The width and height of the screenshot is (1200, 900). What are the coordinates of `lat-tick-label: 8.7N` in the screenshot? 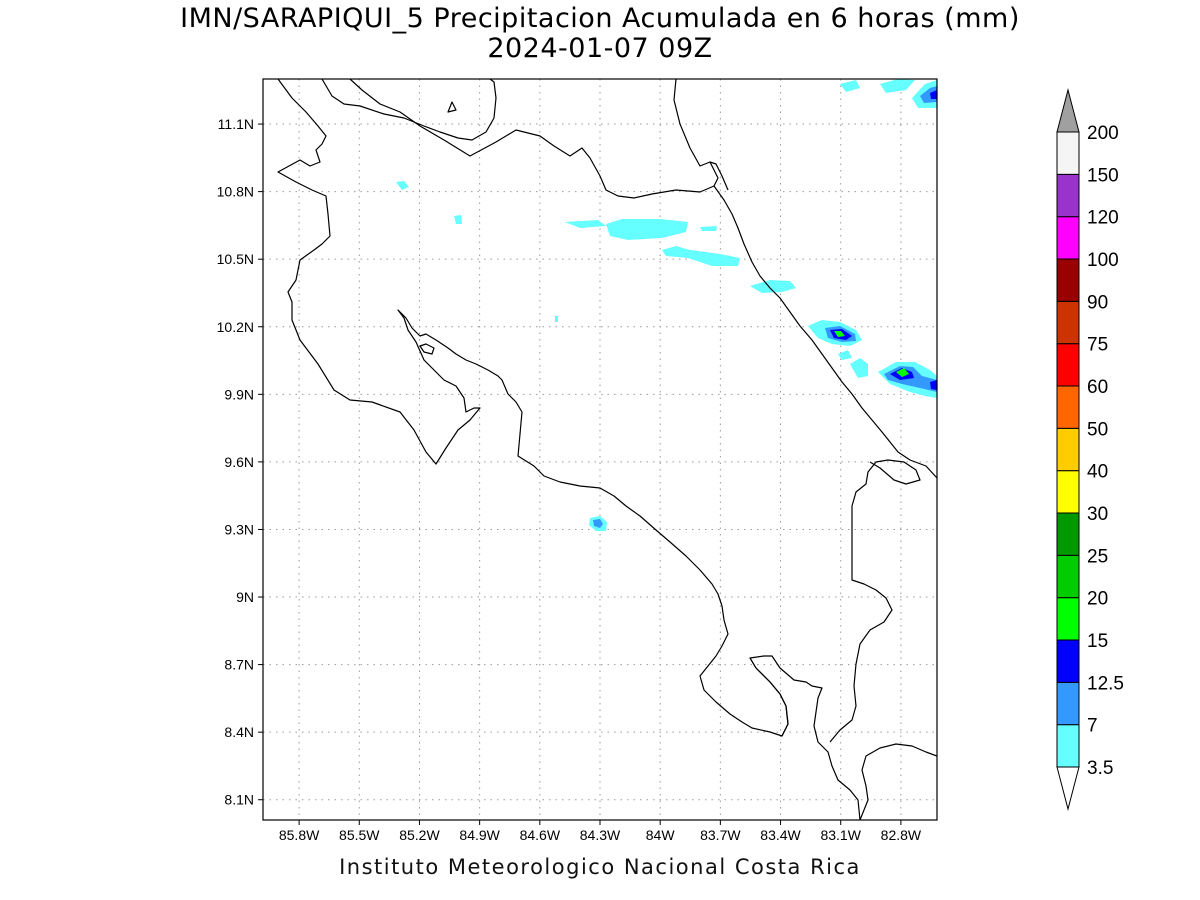 It's located at (239, 665).